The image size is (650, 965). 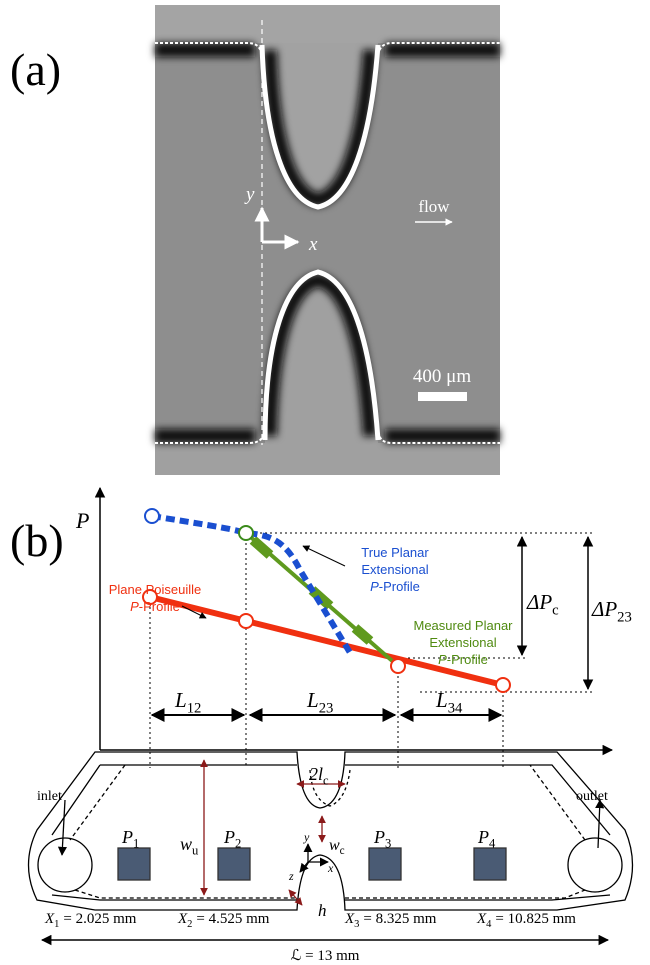 What do you see at coordinates (194, 708) in the screenshot?
I see `subscript: 12` at bounding box center [194, 708].